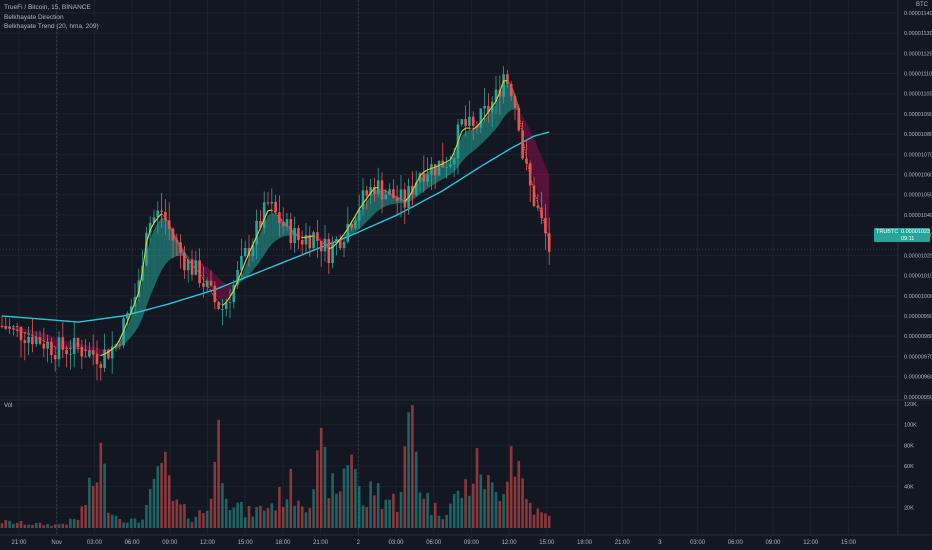  Describe the element at coordinates (359, 543) in the screenshot. I see `time-tick-label: 2` at that location.